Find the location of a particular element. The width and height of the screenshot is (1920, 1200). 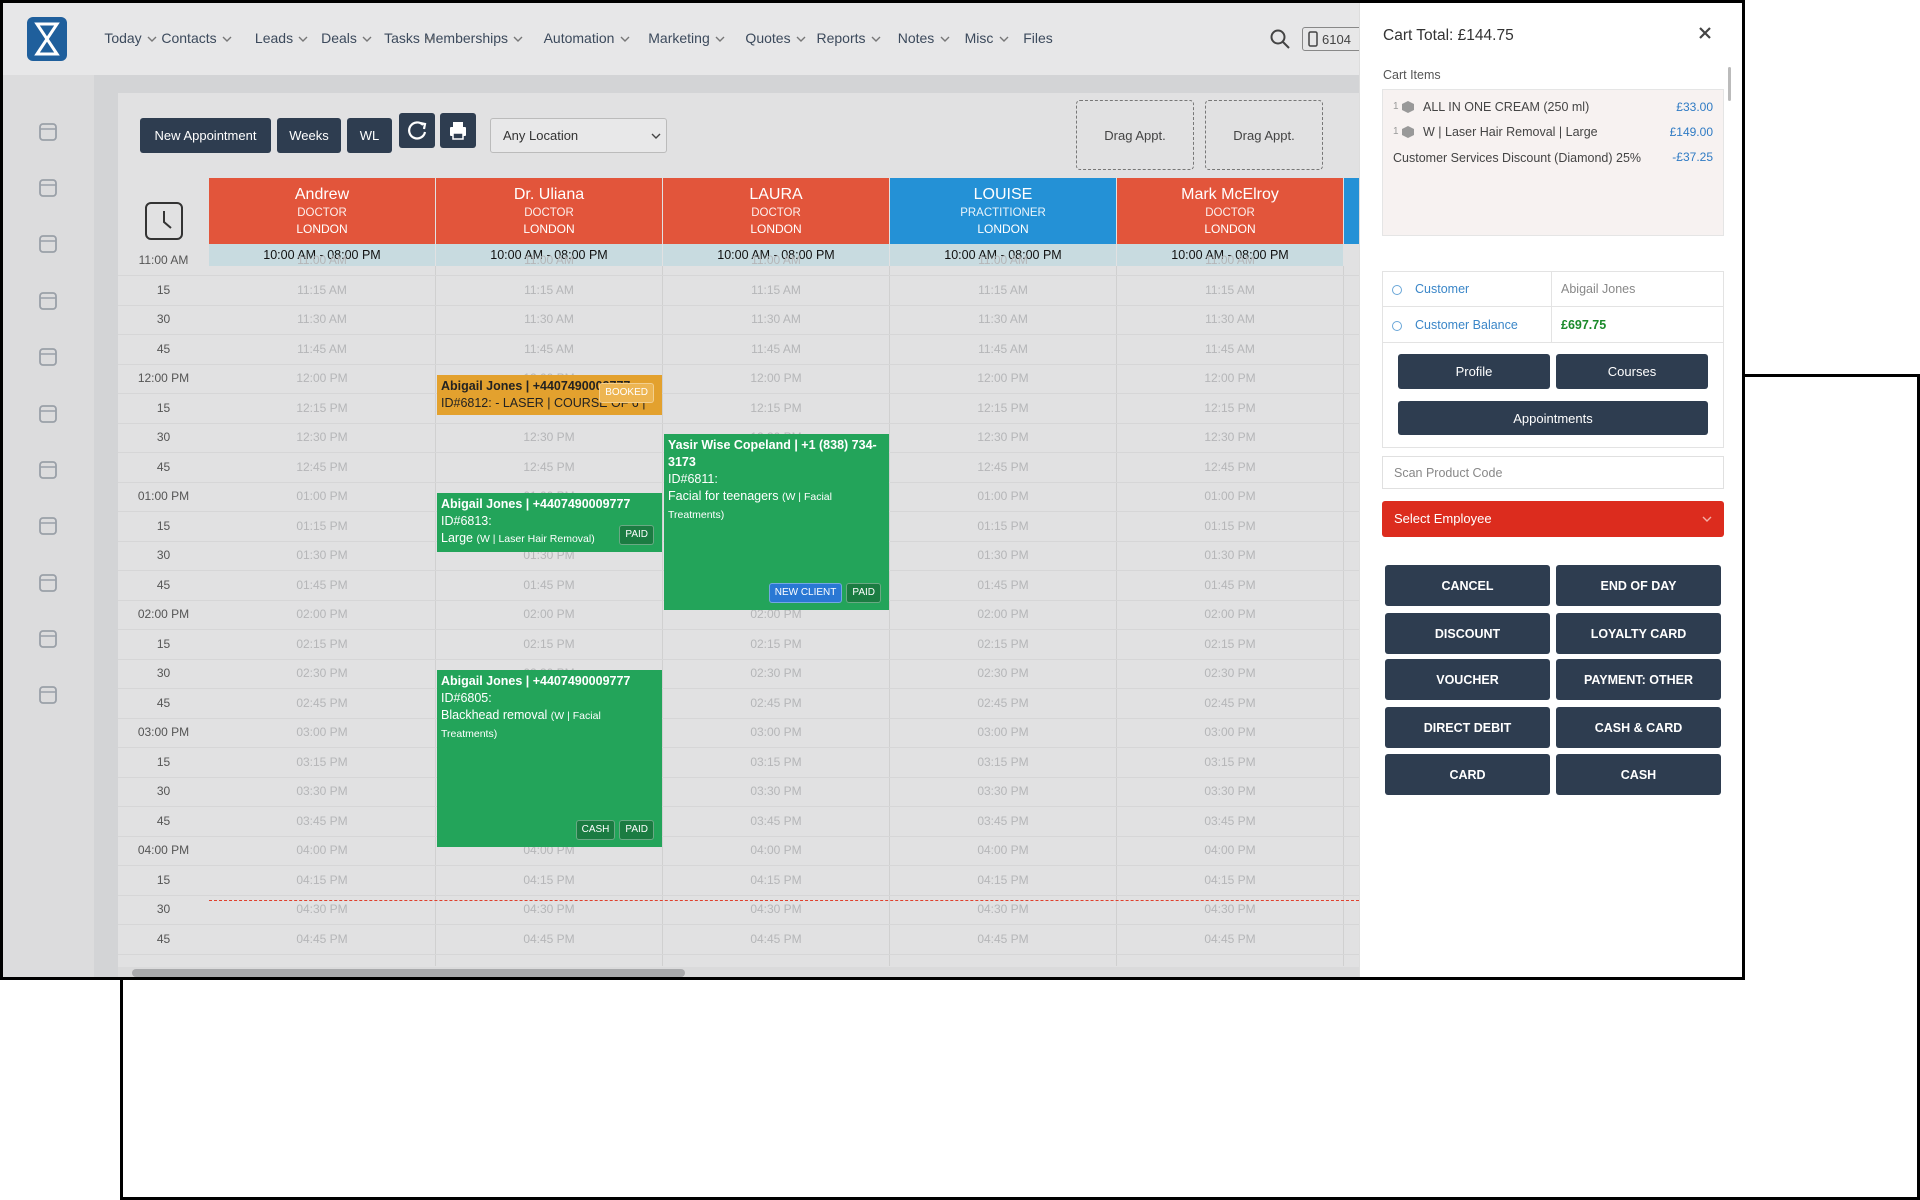

slot-time: 12:00 PM is located at coordinates (1230, 378).